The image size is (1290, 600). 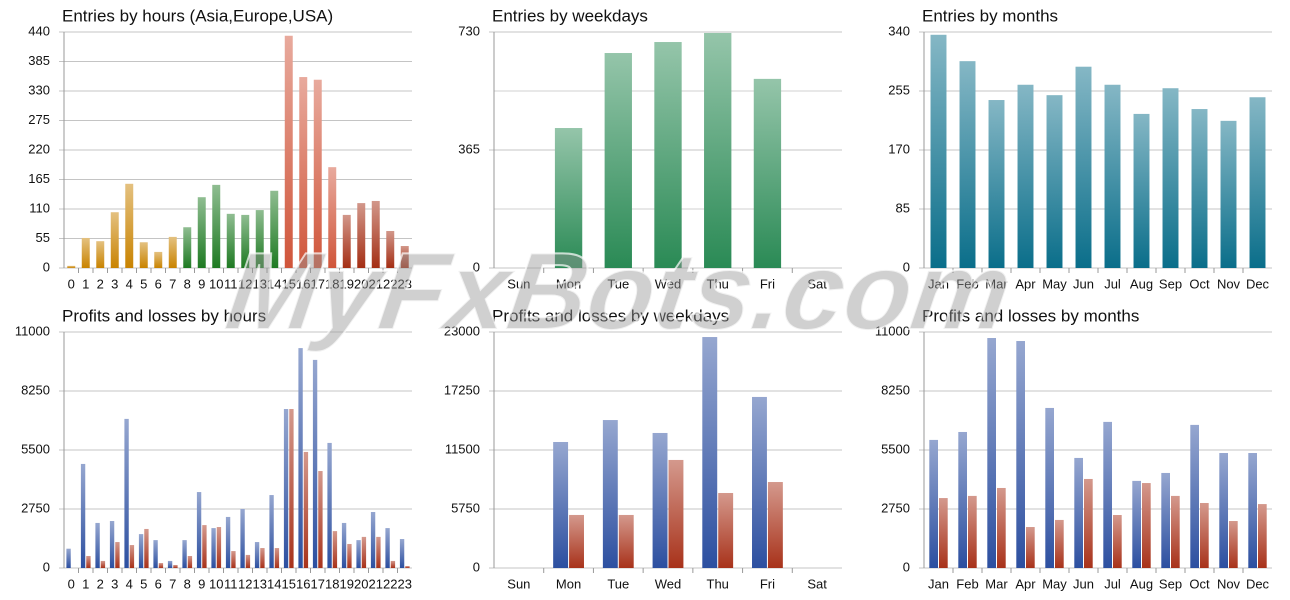 What do you see at coordinates (129, 583) in the screenshot?
I see `x-tick-label: 4` at bounding box center [129, 583].